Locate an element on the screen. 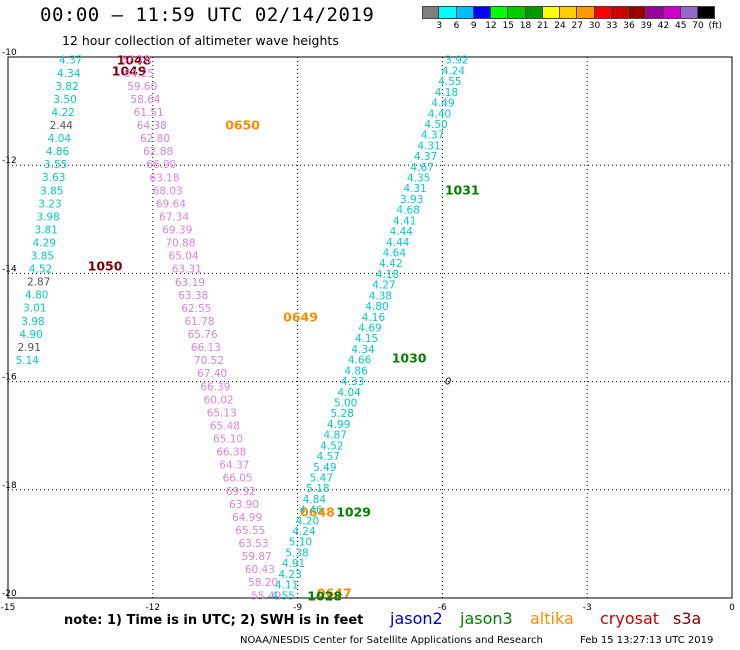  wave-height-label: 5.28 is located at coordinates (342, 414).